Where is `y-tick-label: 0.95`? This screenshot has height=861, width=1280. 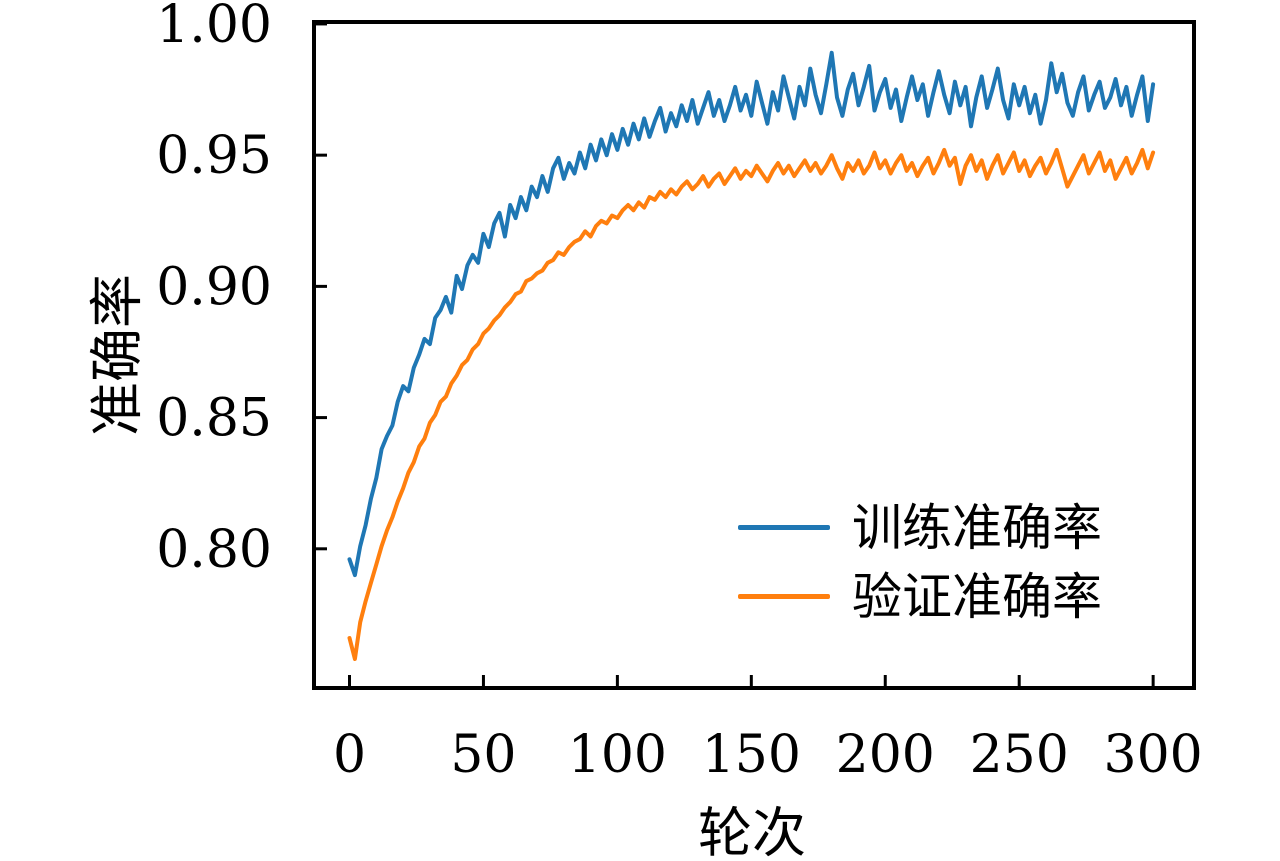 y-tick-label: 0.95 is located at coordinates (214, 156).